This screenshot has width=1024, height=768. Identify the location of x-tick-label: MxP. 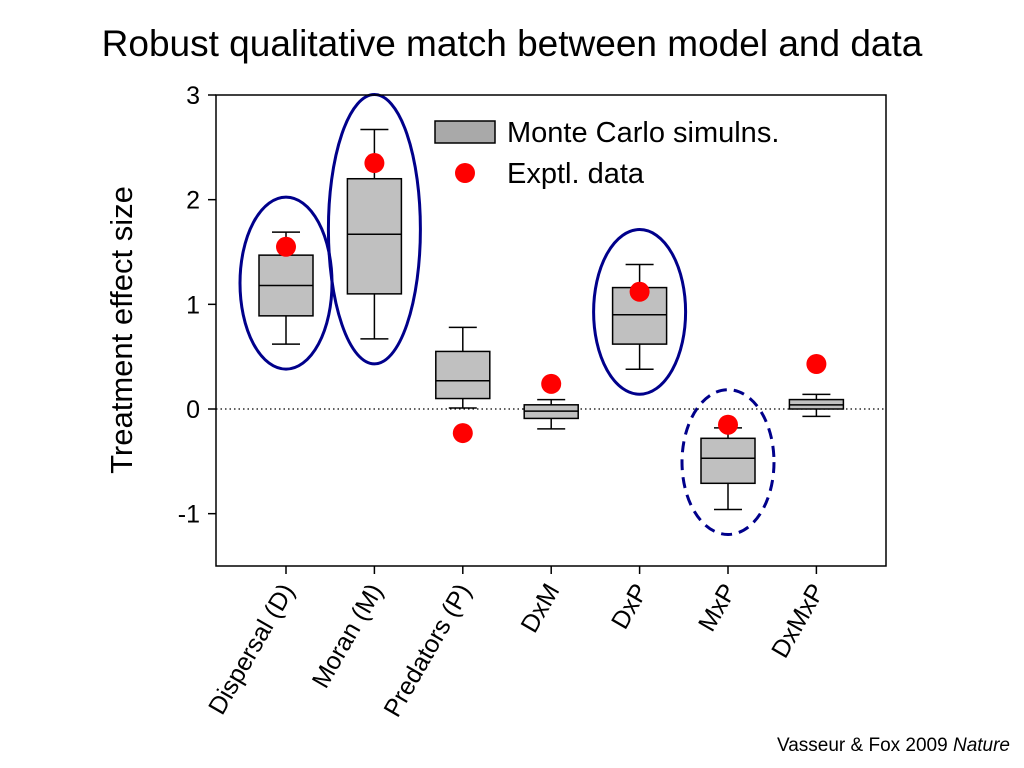
(717, 607).